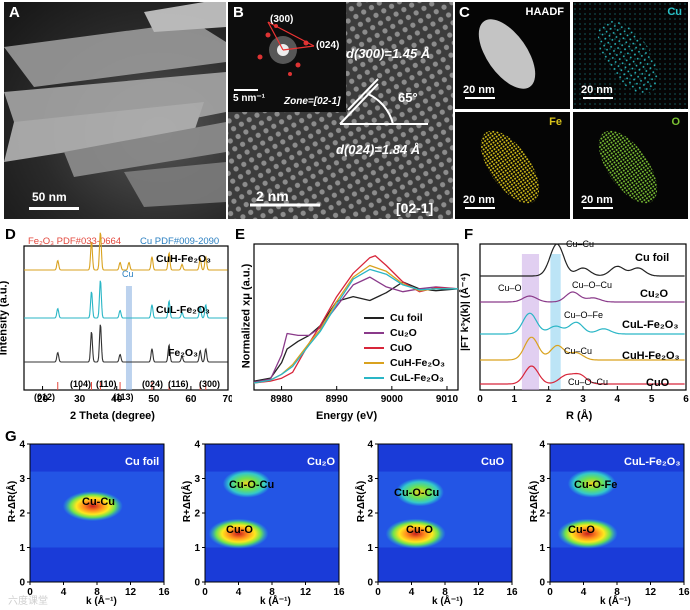 This screenshot has width=690, height=610. Describe the element at coordinates (469, 234) in the screenshot. I see `panel-label-f: F` at that location.